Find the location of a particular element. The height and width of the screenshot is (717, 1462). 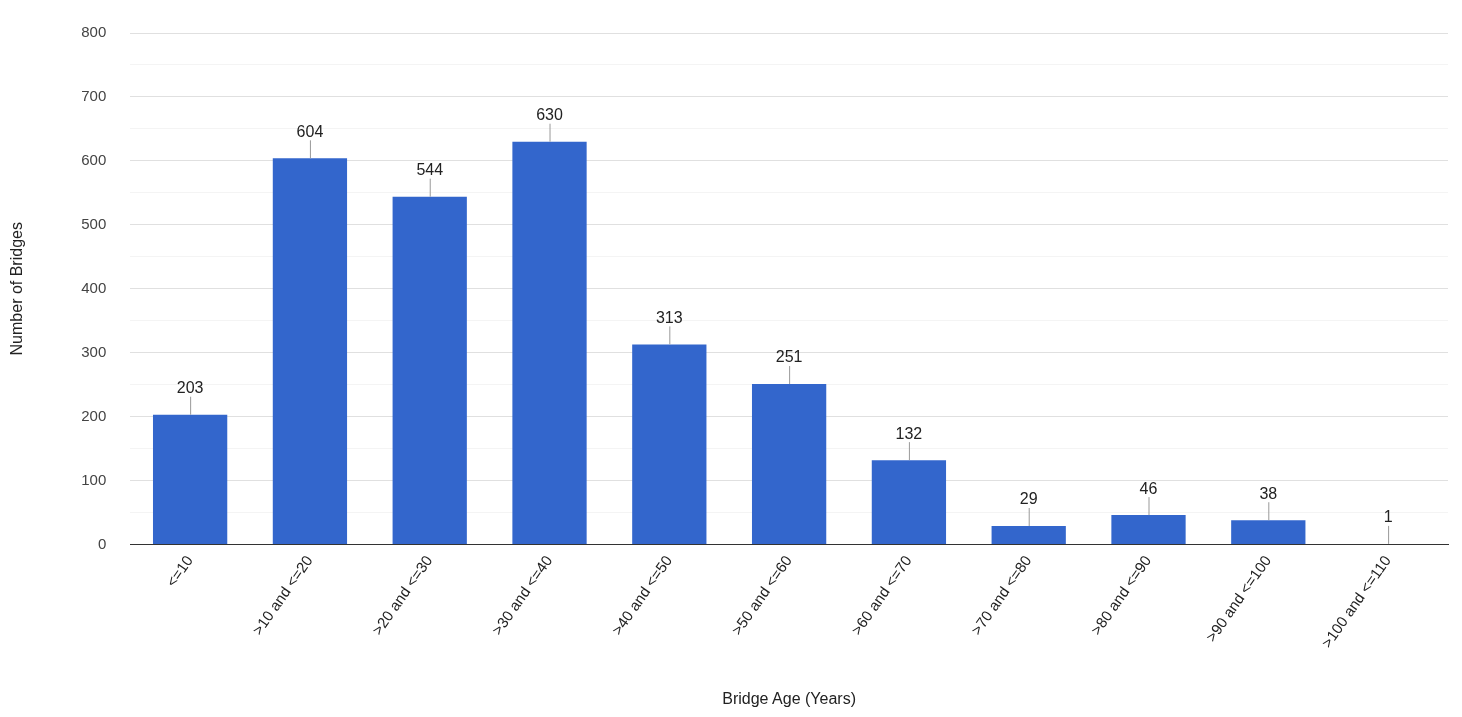

y-axis-title: Number of Bridges is located at coordinates (17, 289).